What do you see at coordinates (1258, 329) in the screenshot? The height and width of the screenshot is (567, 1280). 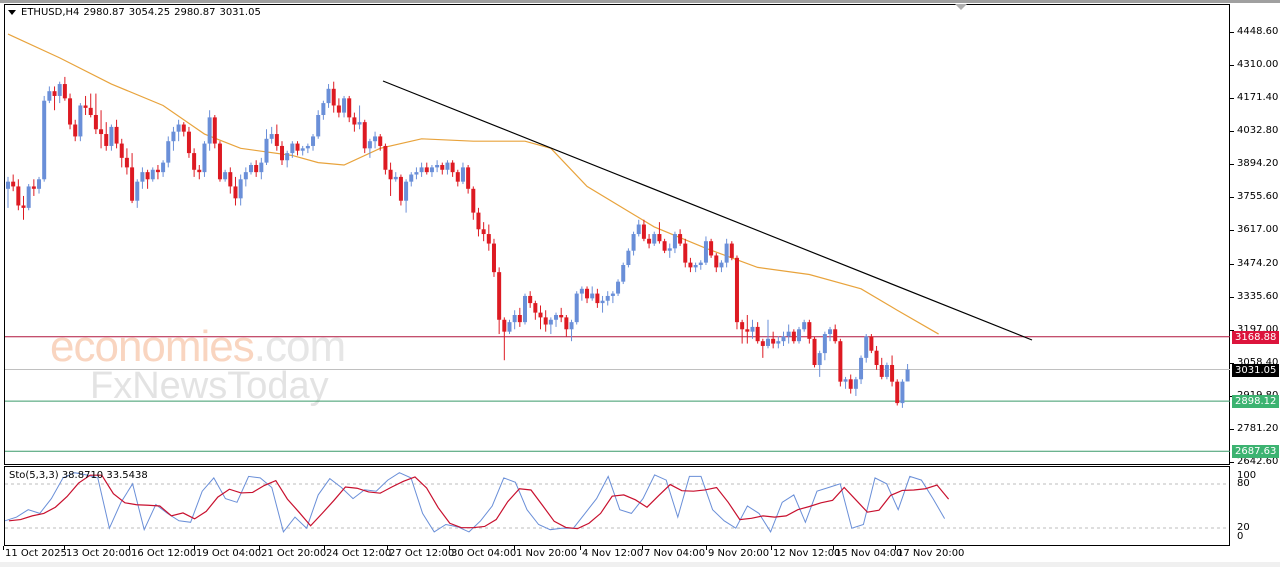 I see `price-tick: 3197.00` at bounding box center [1258, 329].